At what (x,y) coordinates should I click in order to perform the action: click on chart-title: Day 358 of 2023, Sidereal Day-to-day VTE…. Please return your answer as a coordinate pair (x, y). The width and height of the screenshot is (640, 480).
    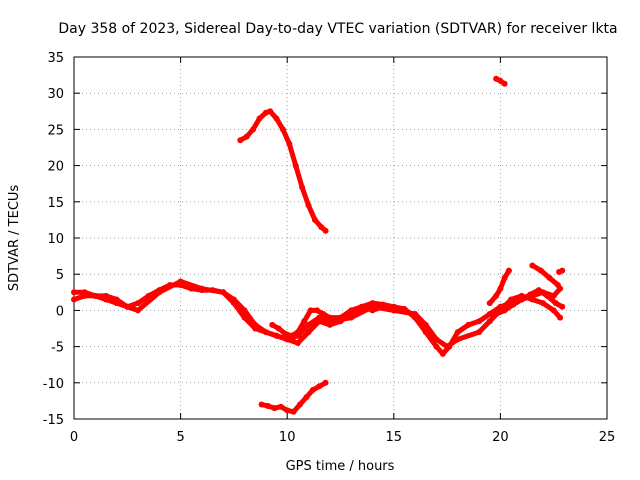
    Looking at the image, I should click on (337, 29).